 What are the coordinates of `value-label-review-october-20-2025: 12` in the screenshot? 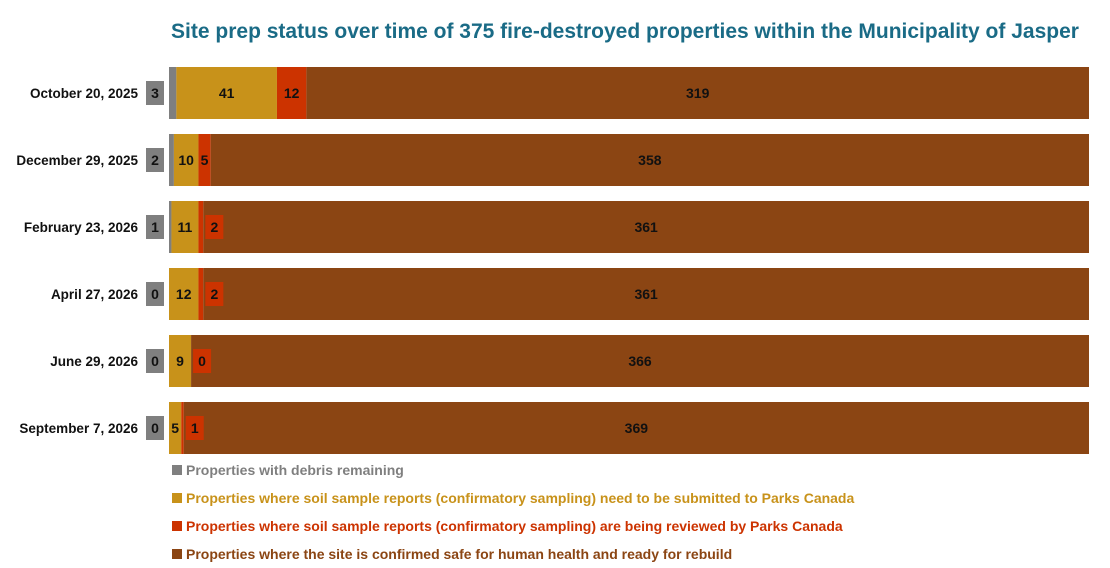 It's located at (292, 93).